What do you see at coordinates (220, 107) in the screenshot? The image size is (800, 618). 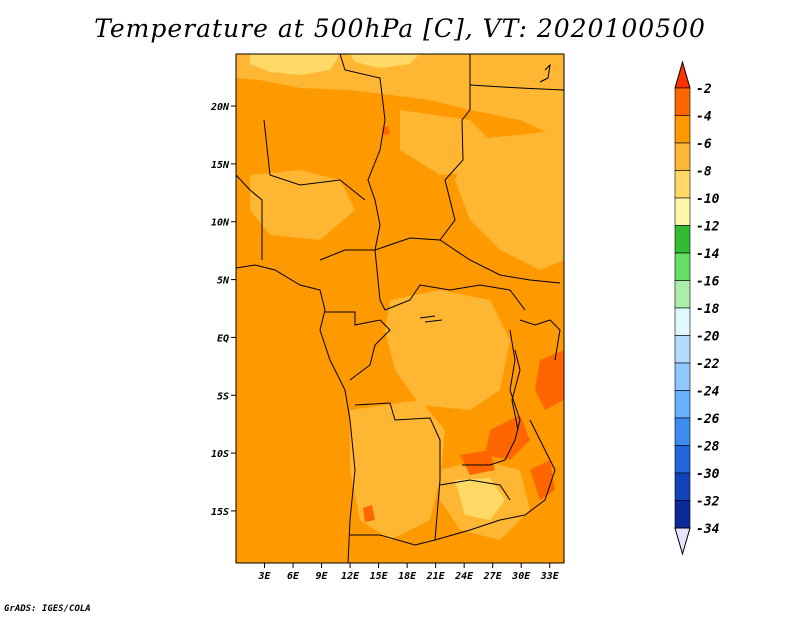 I see `y-tick-label: 20N` at bounding box center [220, 107].